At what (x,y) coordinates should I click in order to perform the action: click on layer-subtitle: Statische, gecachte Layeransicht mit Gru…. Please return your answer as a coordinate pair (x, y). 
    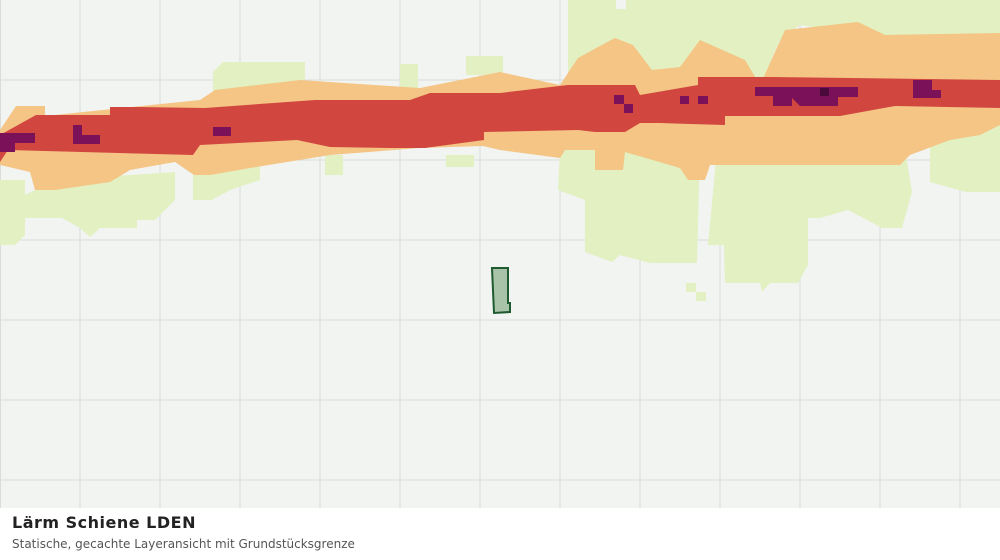
    Looking at the image, I should click on (183, 544).